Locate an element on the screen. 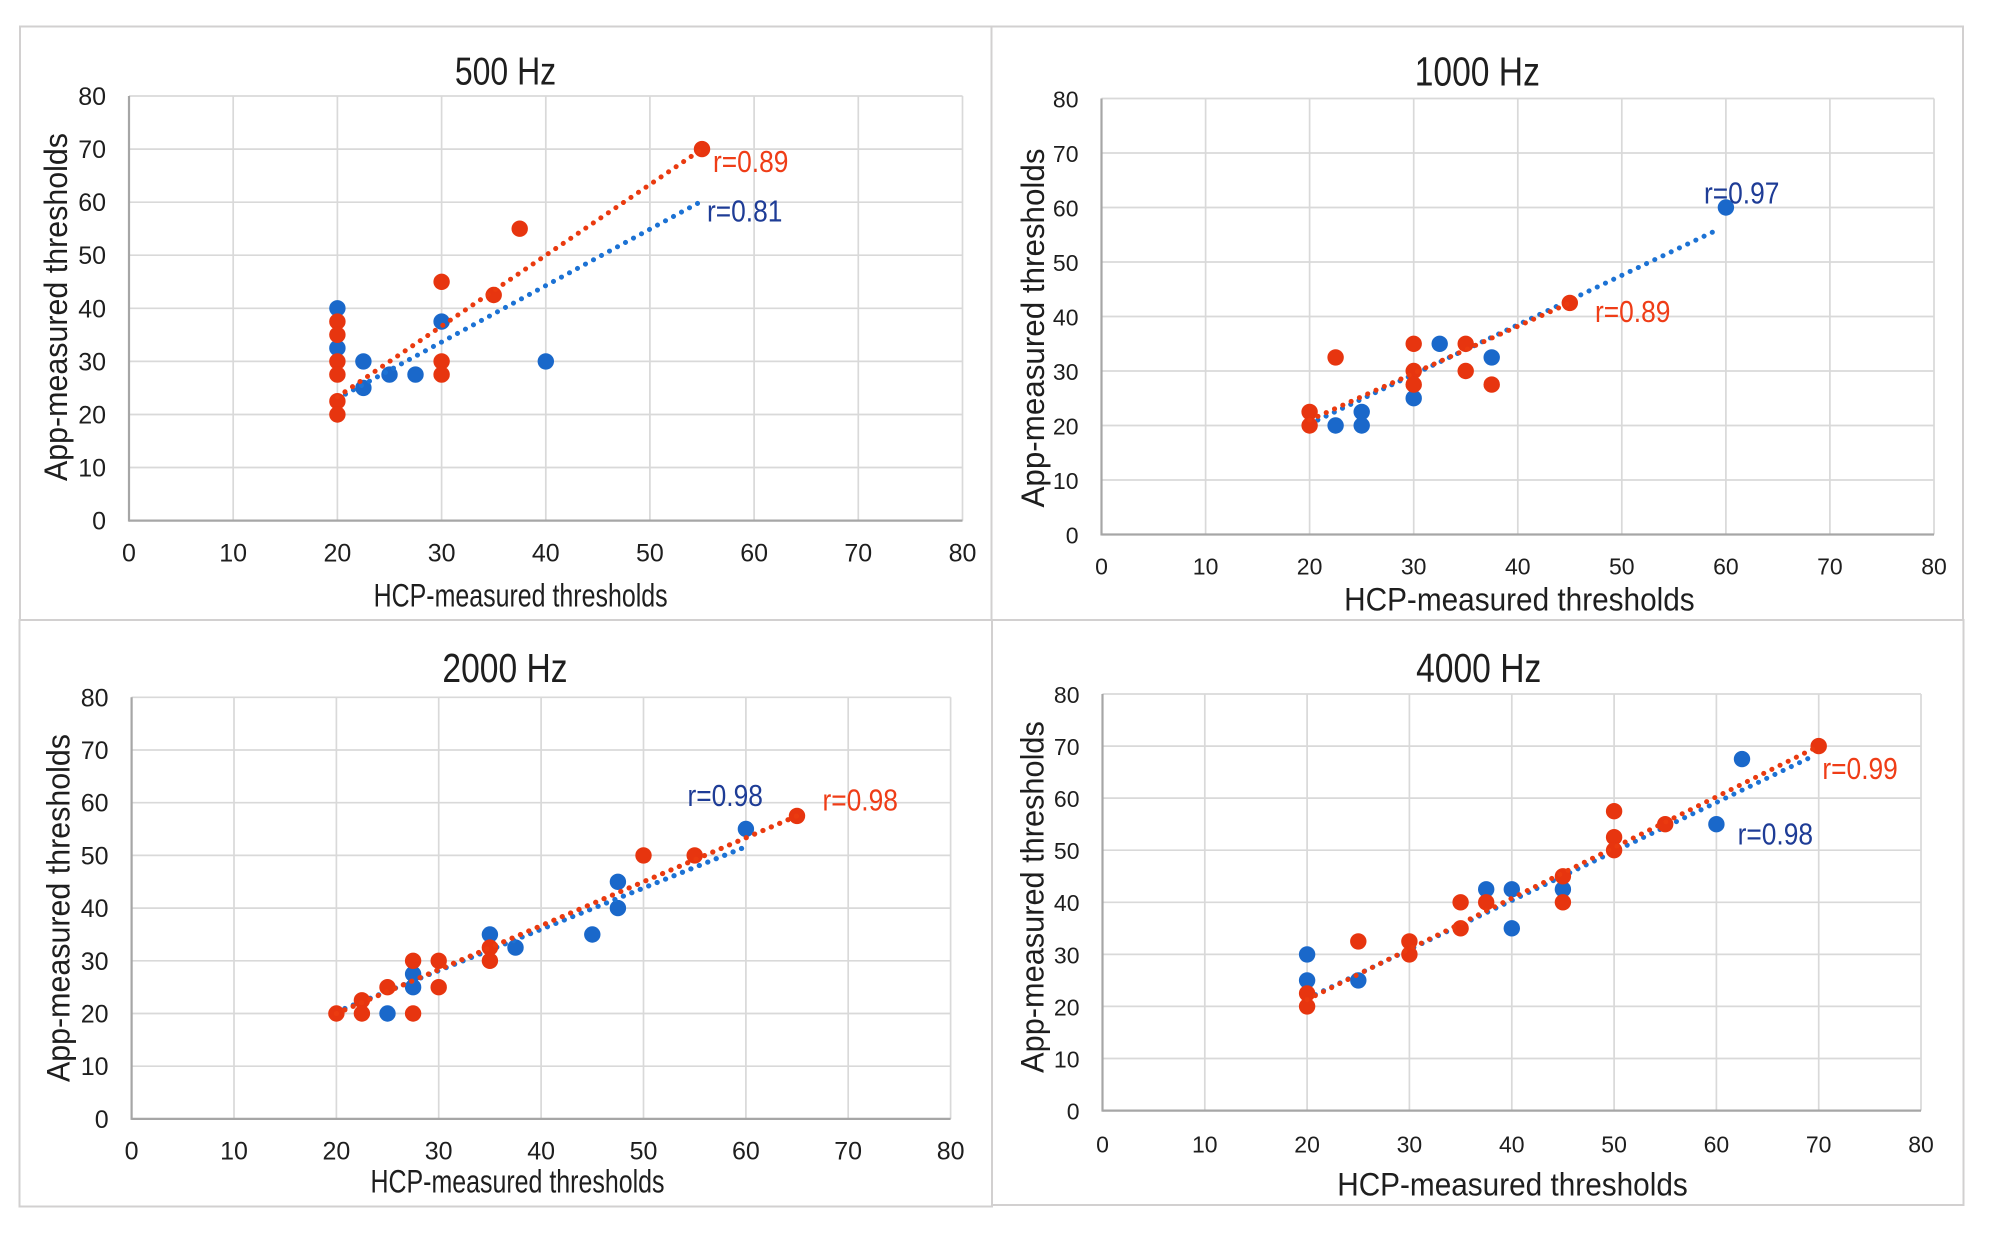 The height and width of the screenshot is (1246, 2000). svg-text: 2000 Hz is located at coordinates (504, 668).